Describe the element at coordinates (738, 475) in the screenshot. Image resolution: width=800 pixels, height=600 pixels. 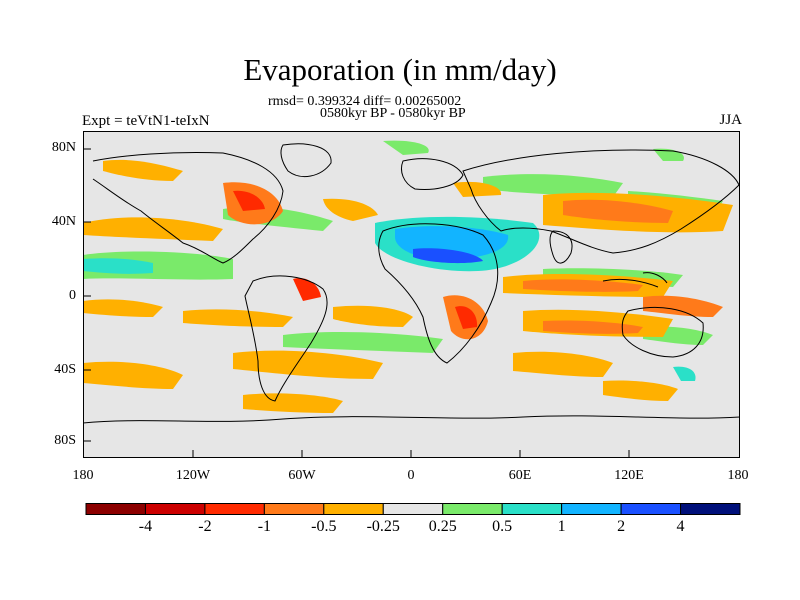
I see `lon-label-180e: 180` at that location.